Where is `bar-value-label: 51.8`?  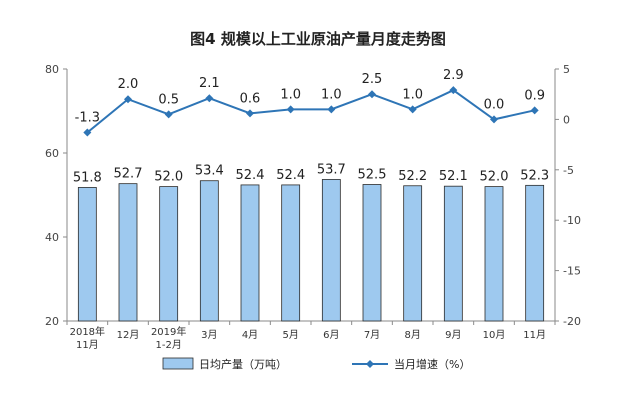 bar-value-label: 51.8 is located at coordinates (87, 177).